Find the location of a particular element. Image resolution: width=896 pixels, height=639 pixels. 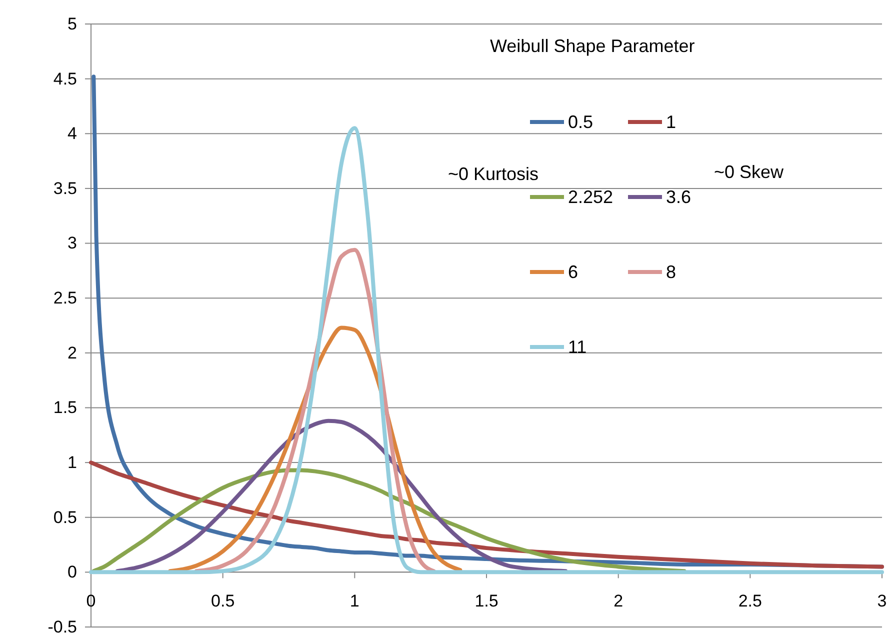

legend-label: 0.5 is located at coordinates (581, 122).